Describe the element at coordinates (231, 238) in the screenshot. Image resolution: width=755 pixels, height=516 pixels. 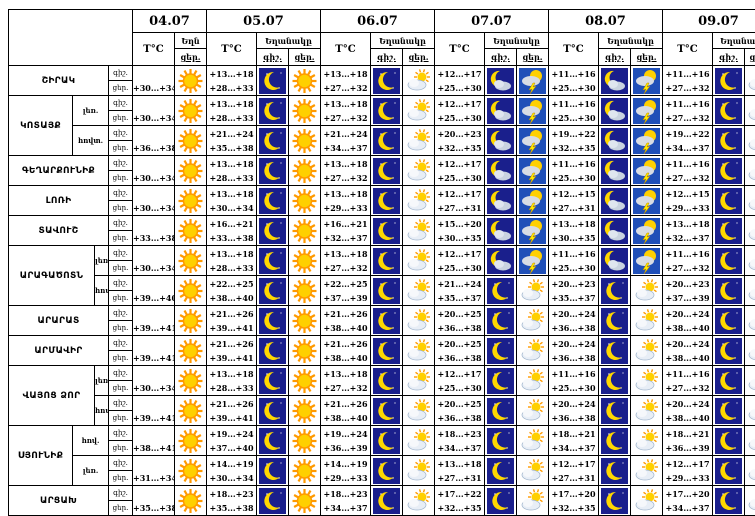
I see `day-temp: +33...+38` at that location.